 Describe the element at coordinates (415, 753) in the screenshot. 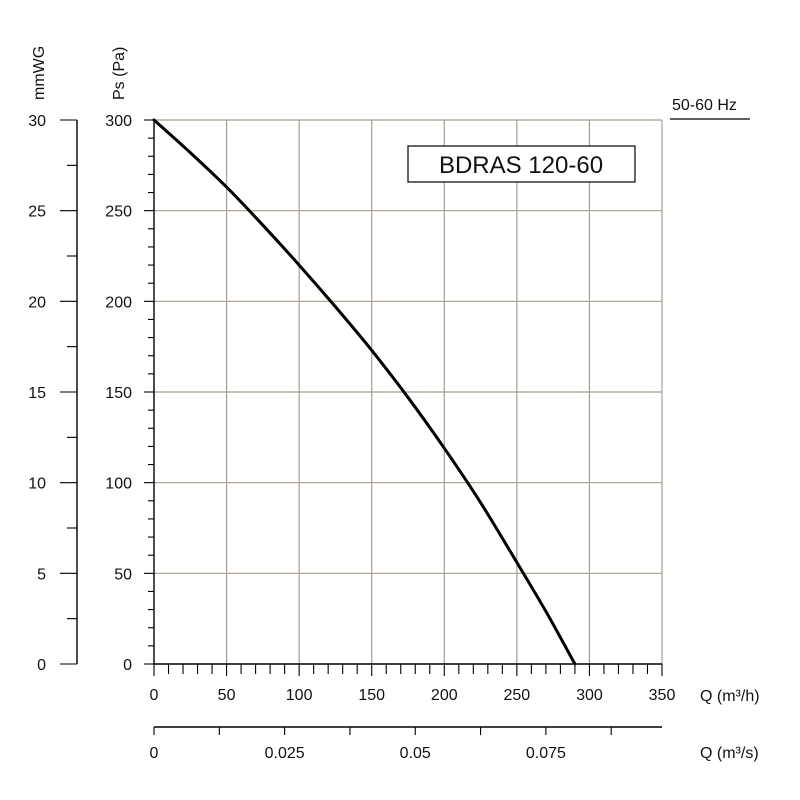

I see `x-tick-label-m3s: 0.05` at that location.